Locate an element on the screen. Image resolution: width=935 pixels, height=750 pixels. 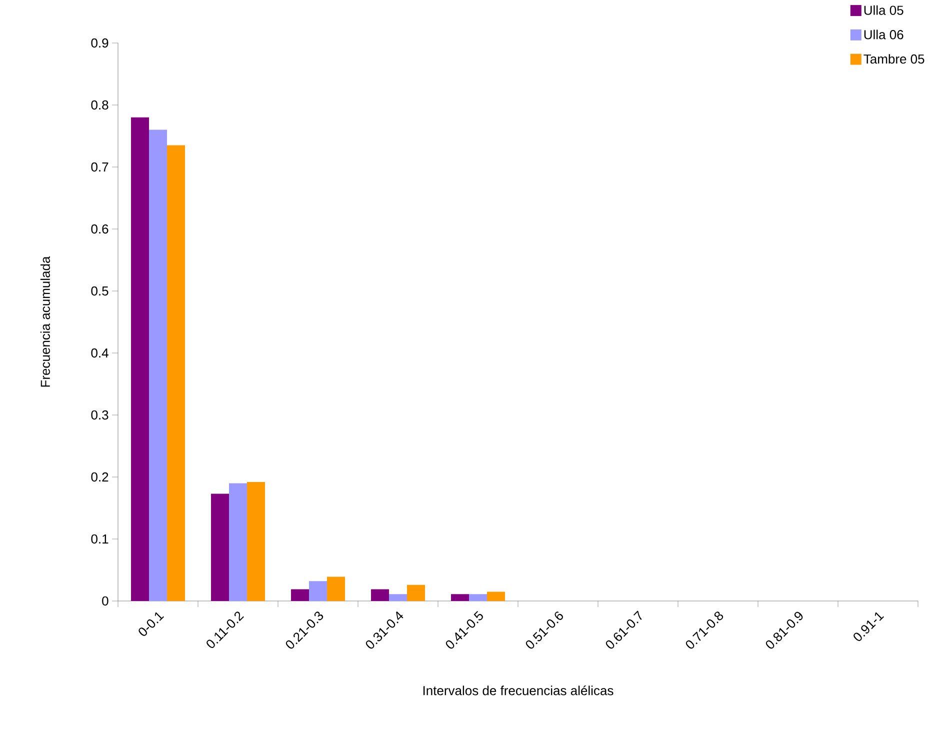
y-tick-label: 0 is located at coordinates (105, 601).